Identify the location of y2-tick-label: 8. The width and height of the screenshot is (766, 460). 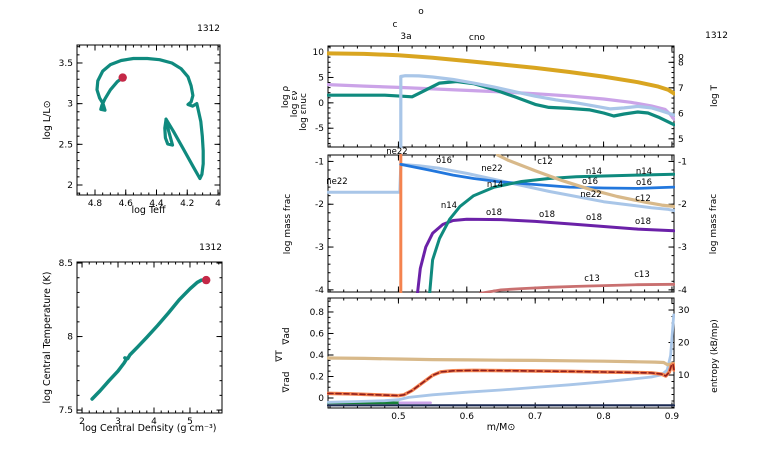
(681, 63).